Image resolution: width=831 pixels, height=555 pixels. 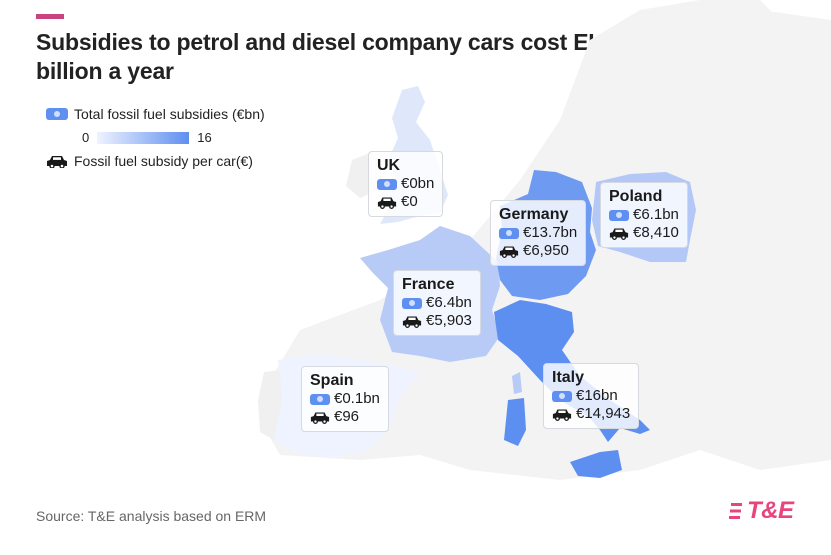 I want to click on country-name: Spain, so click(x=332, y=380).